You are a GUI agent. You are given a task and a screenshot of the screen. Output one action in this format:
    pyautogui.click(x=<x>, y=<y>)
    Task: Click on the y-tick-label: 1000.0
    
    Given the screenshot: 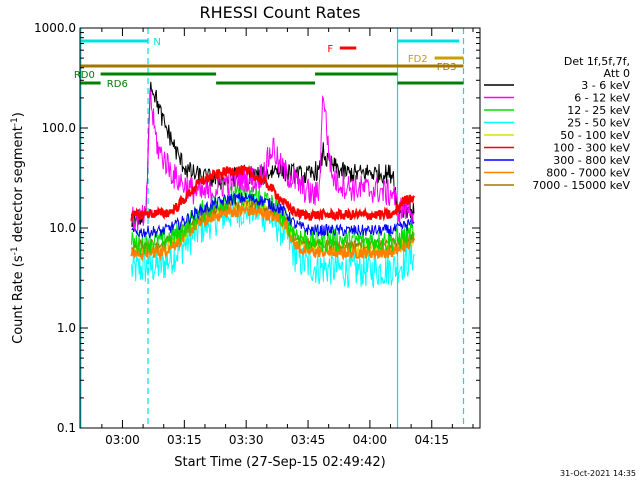 What is the action you would take?
    pyautogui.click(x=55, y=28)
    